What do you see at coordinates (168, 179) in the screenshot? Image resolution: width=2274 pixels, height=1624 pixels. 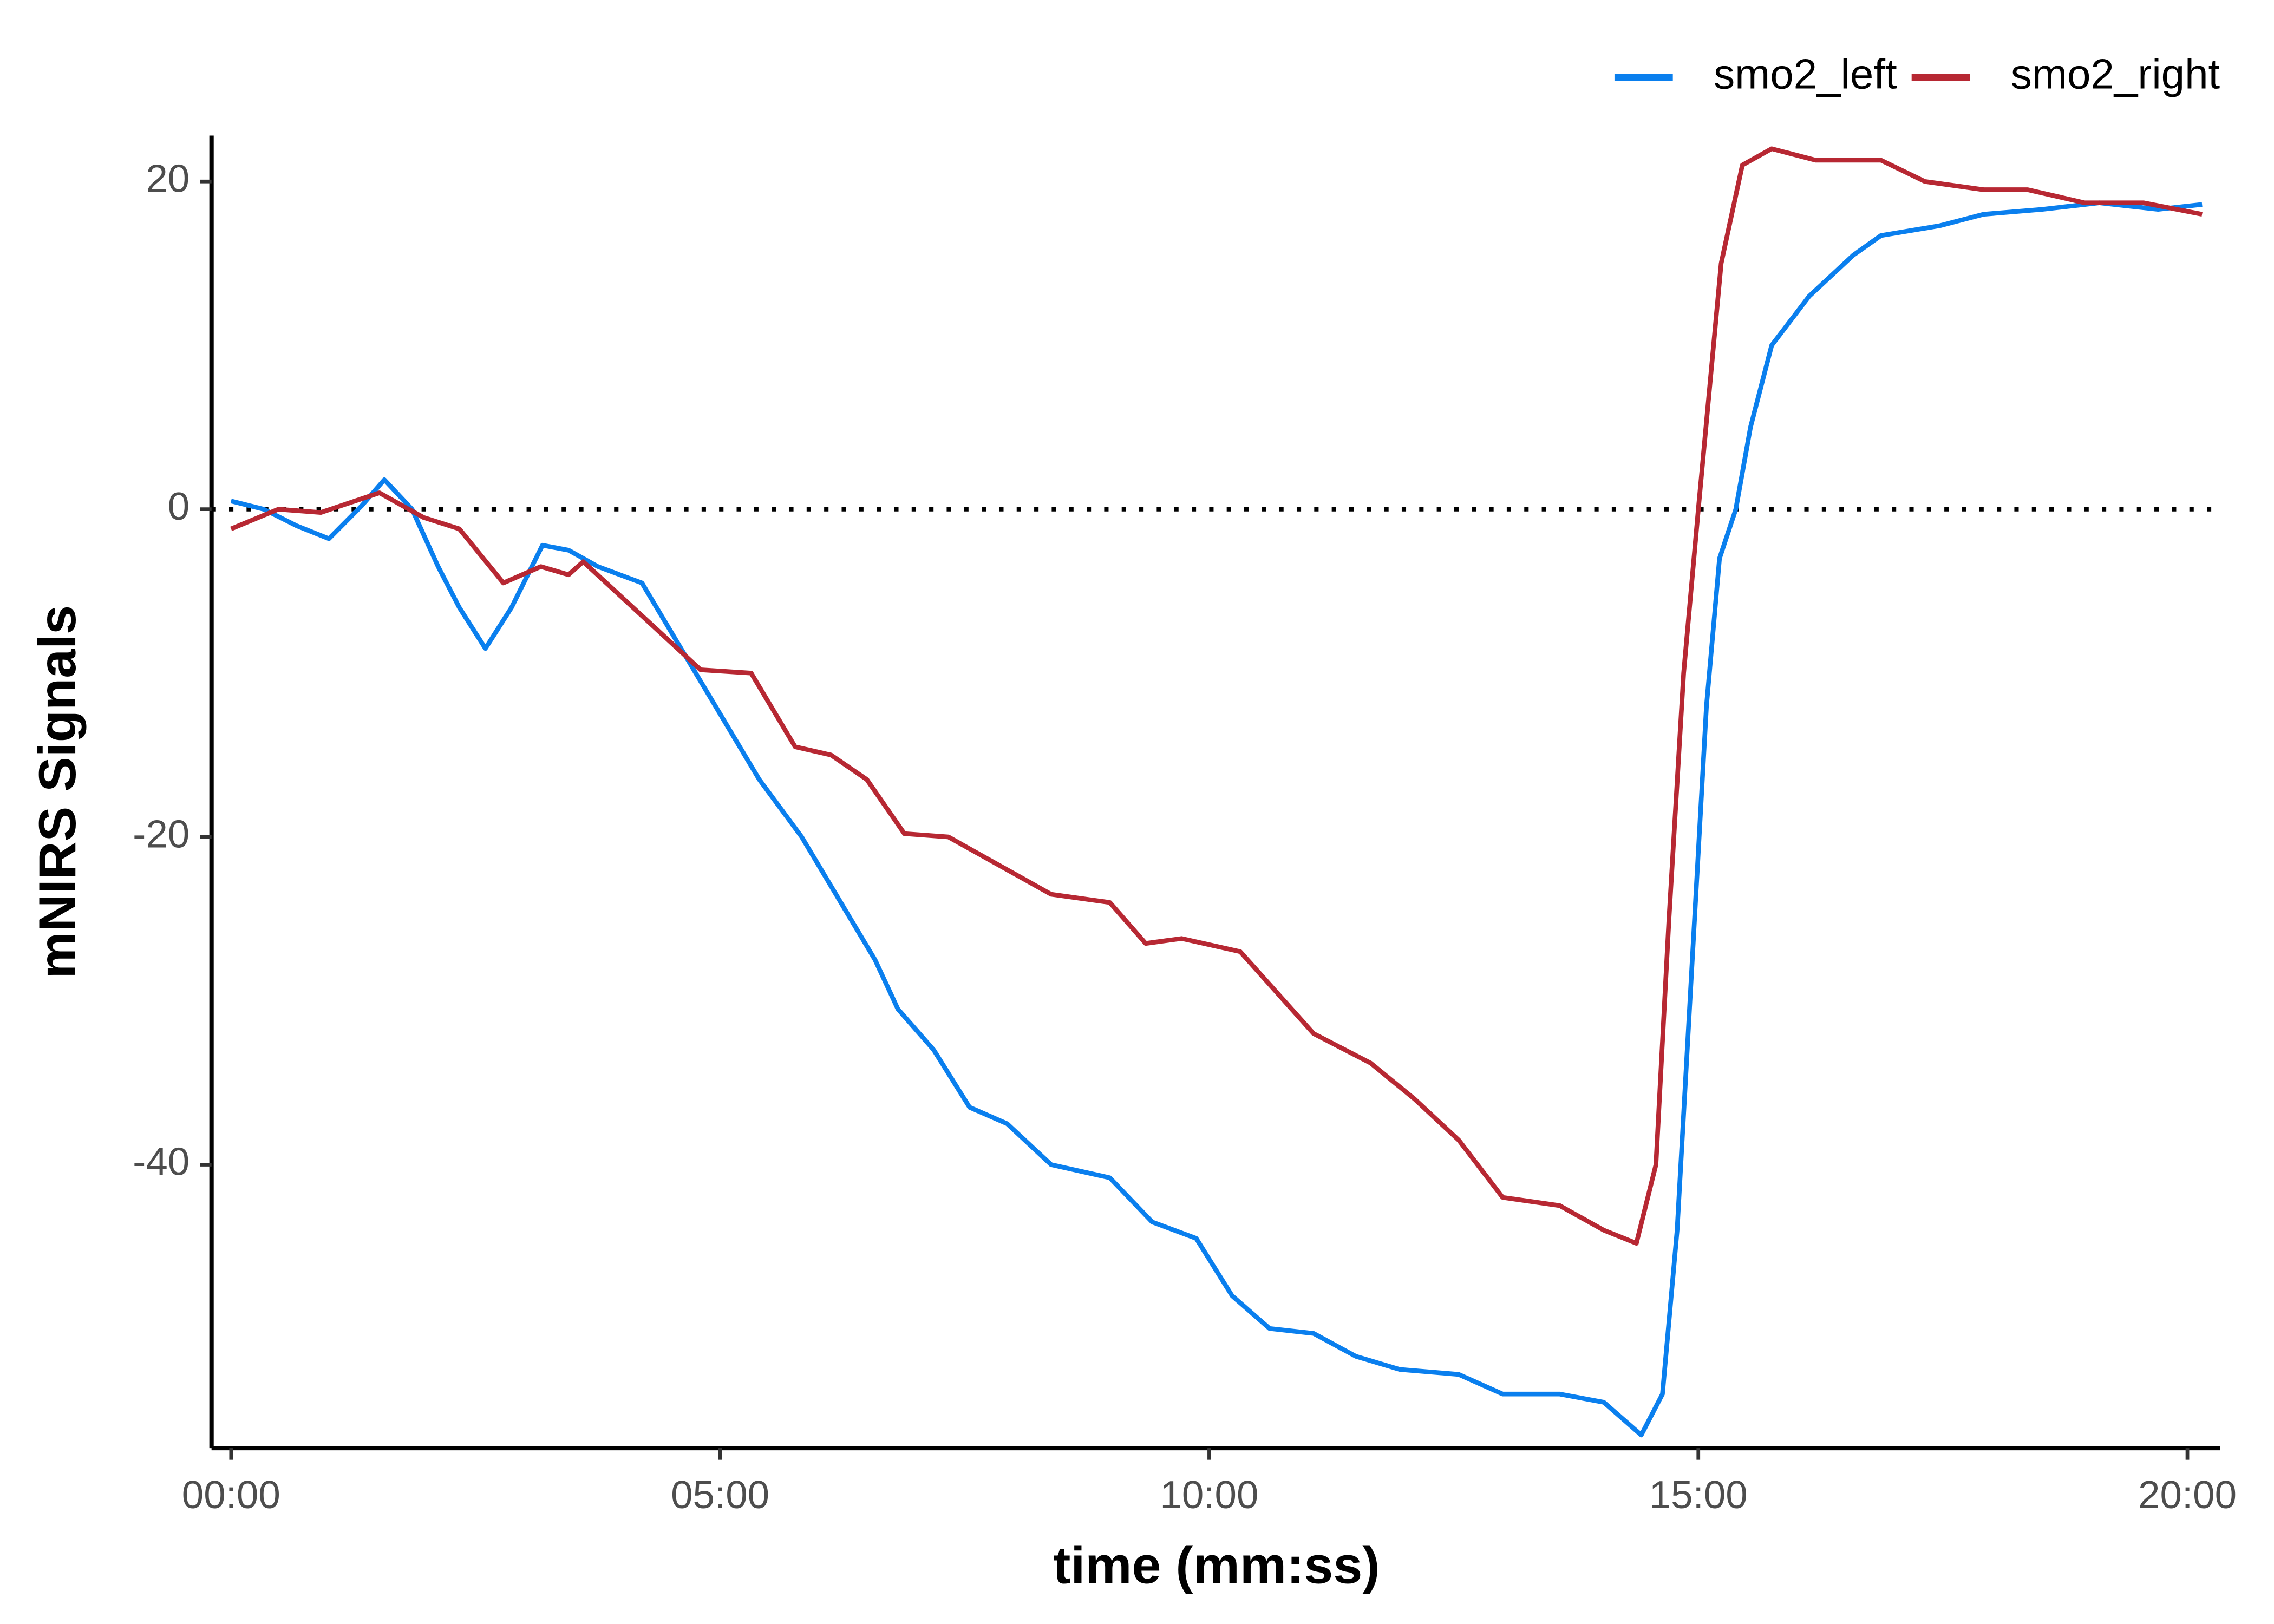 I see `y-tick-label: 20` at bounding box center [168, 179].